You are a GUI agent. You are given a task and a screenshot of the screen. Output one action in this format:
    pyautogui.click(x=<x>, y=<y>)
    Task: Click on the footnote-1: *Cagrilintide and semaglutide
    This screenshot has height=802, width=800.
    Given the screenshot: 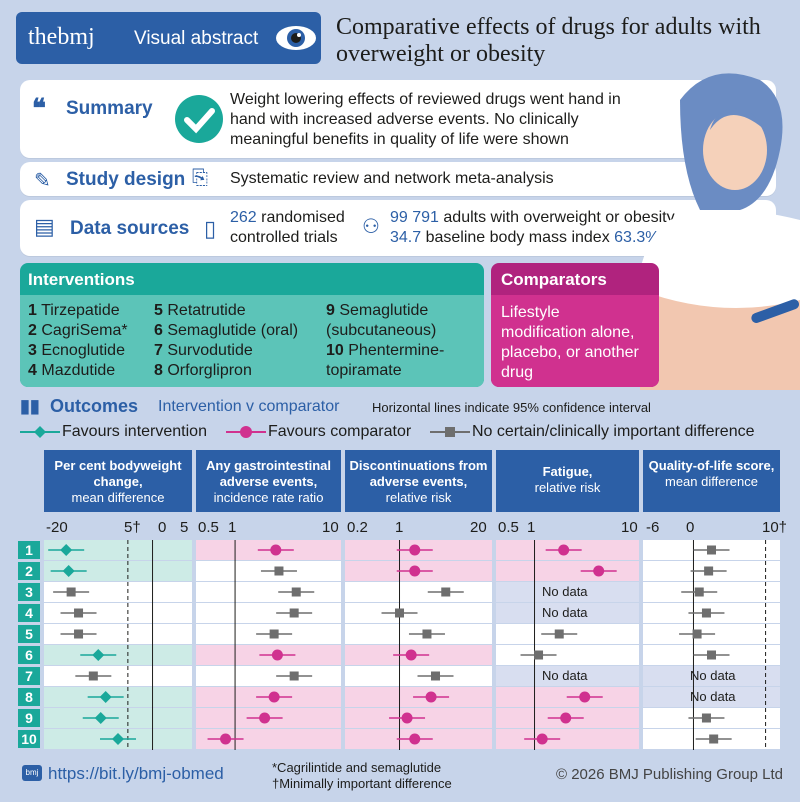 What is the action you would take?
    pyautogui.click(x=357, y=767)
    